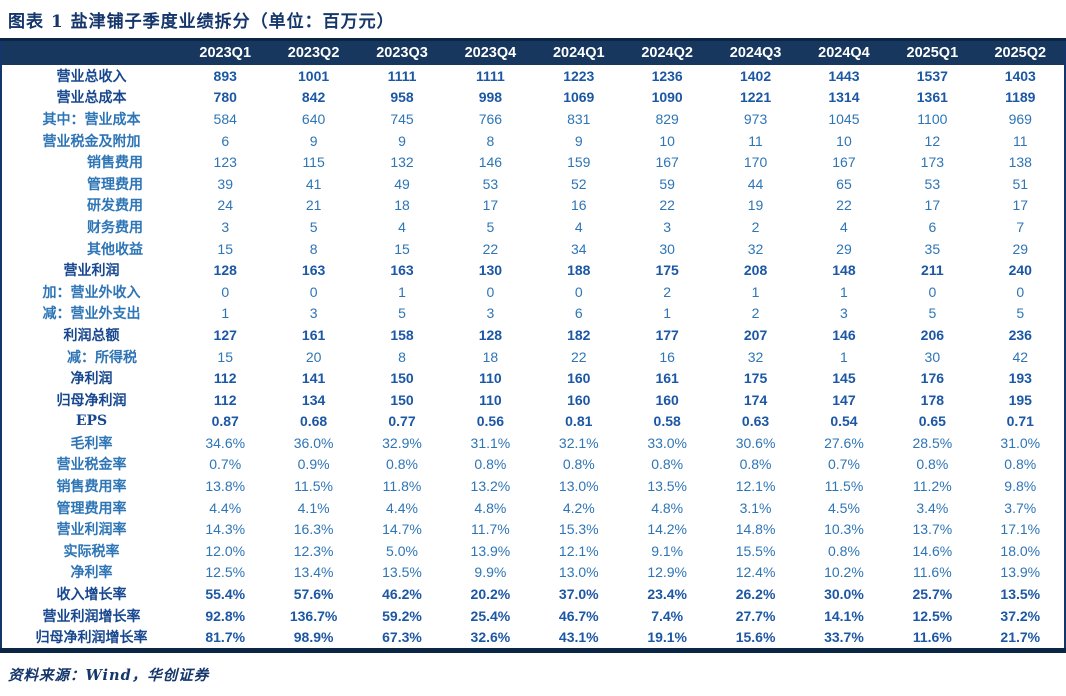 Image resolution: width=1066 pixels, height=696 pixels. Describe the element at coordinates (109, 676) in the screenshot. I see `data-source-note: 资料来源：Wind，华创证券` at that location.